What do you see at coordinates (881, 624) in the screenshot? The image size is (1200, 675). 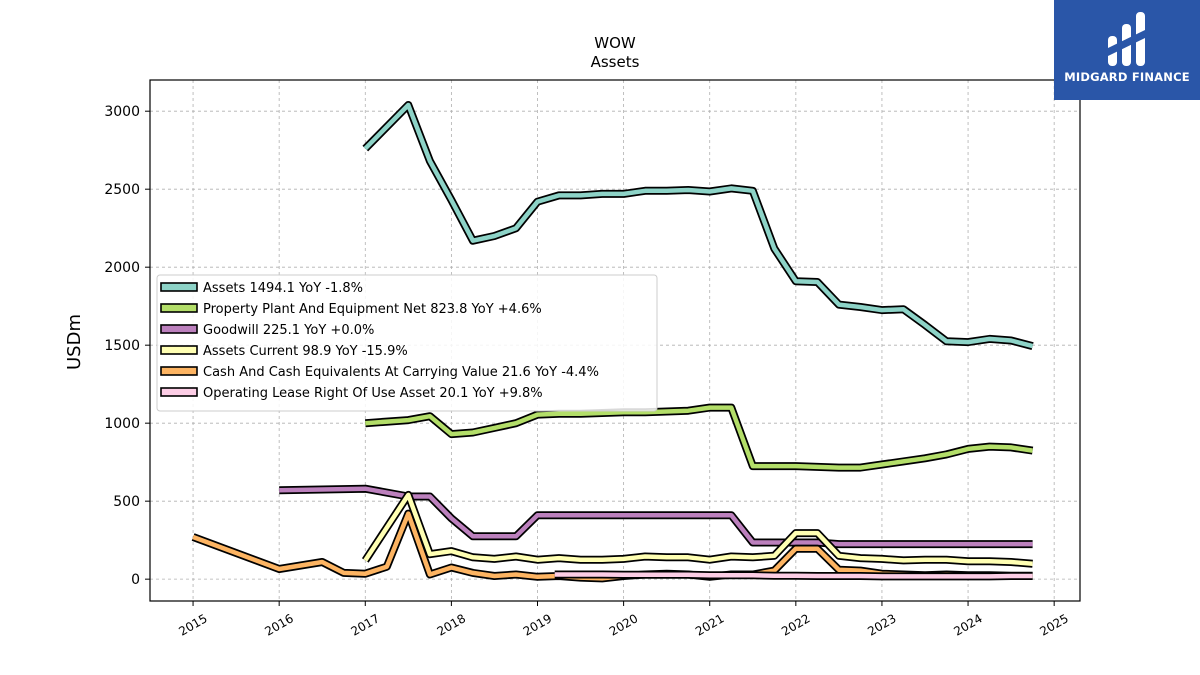 I see `x-tick-label: 2023` at bounding box center [881, 624].